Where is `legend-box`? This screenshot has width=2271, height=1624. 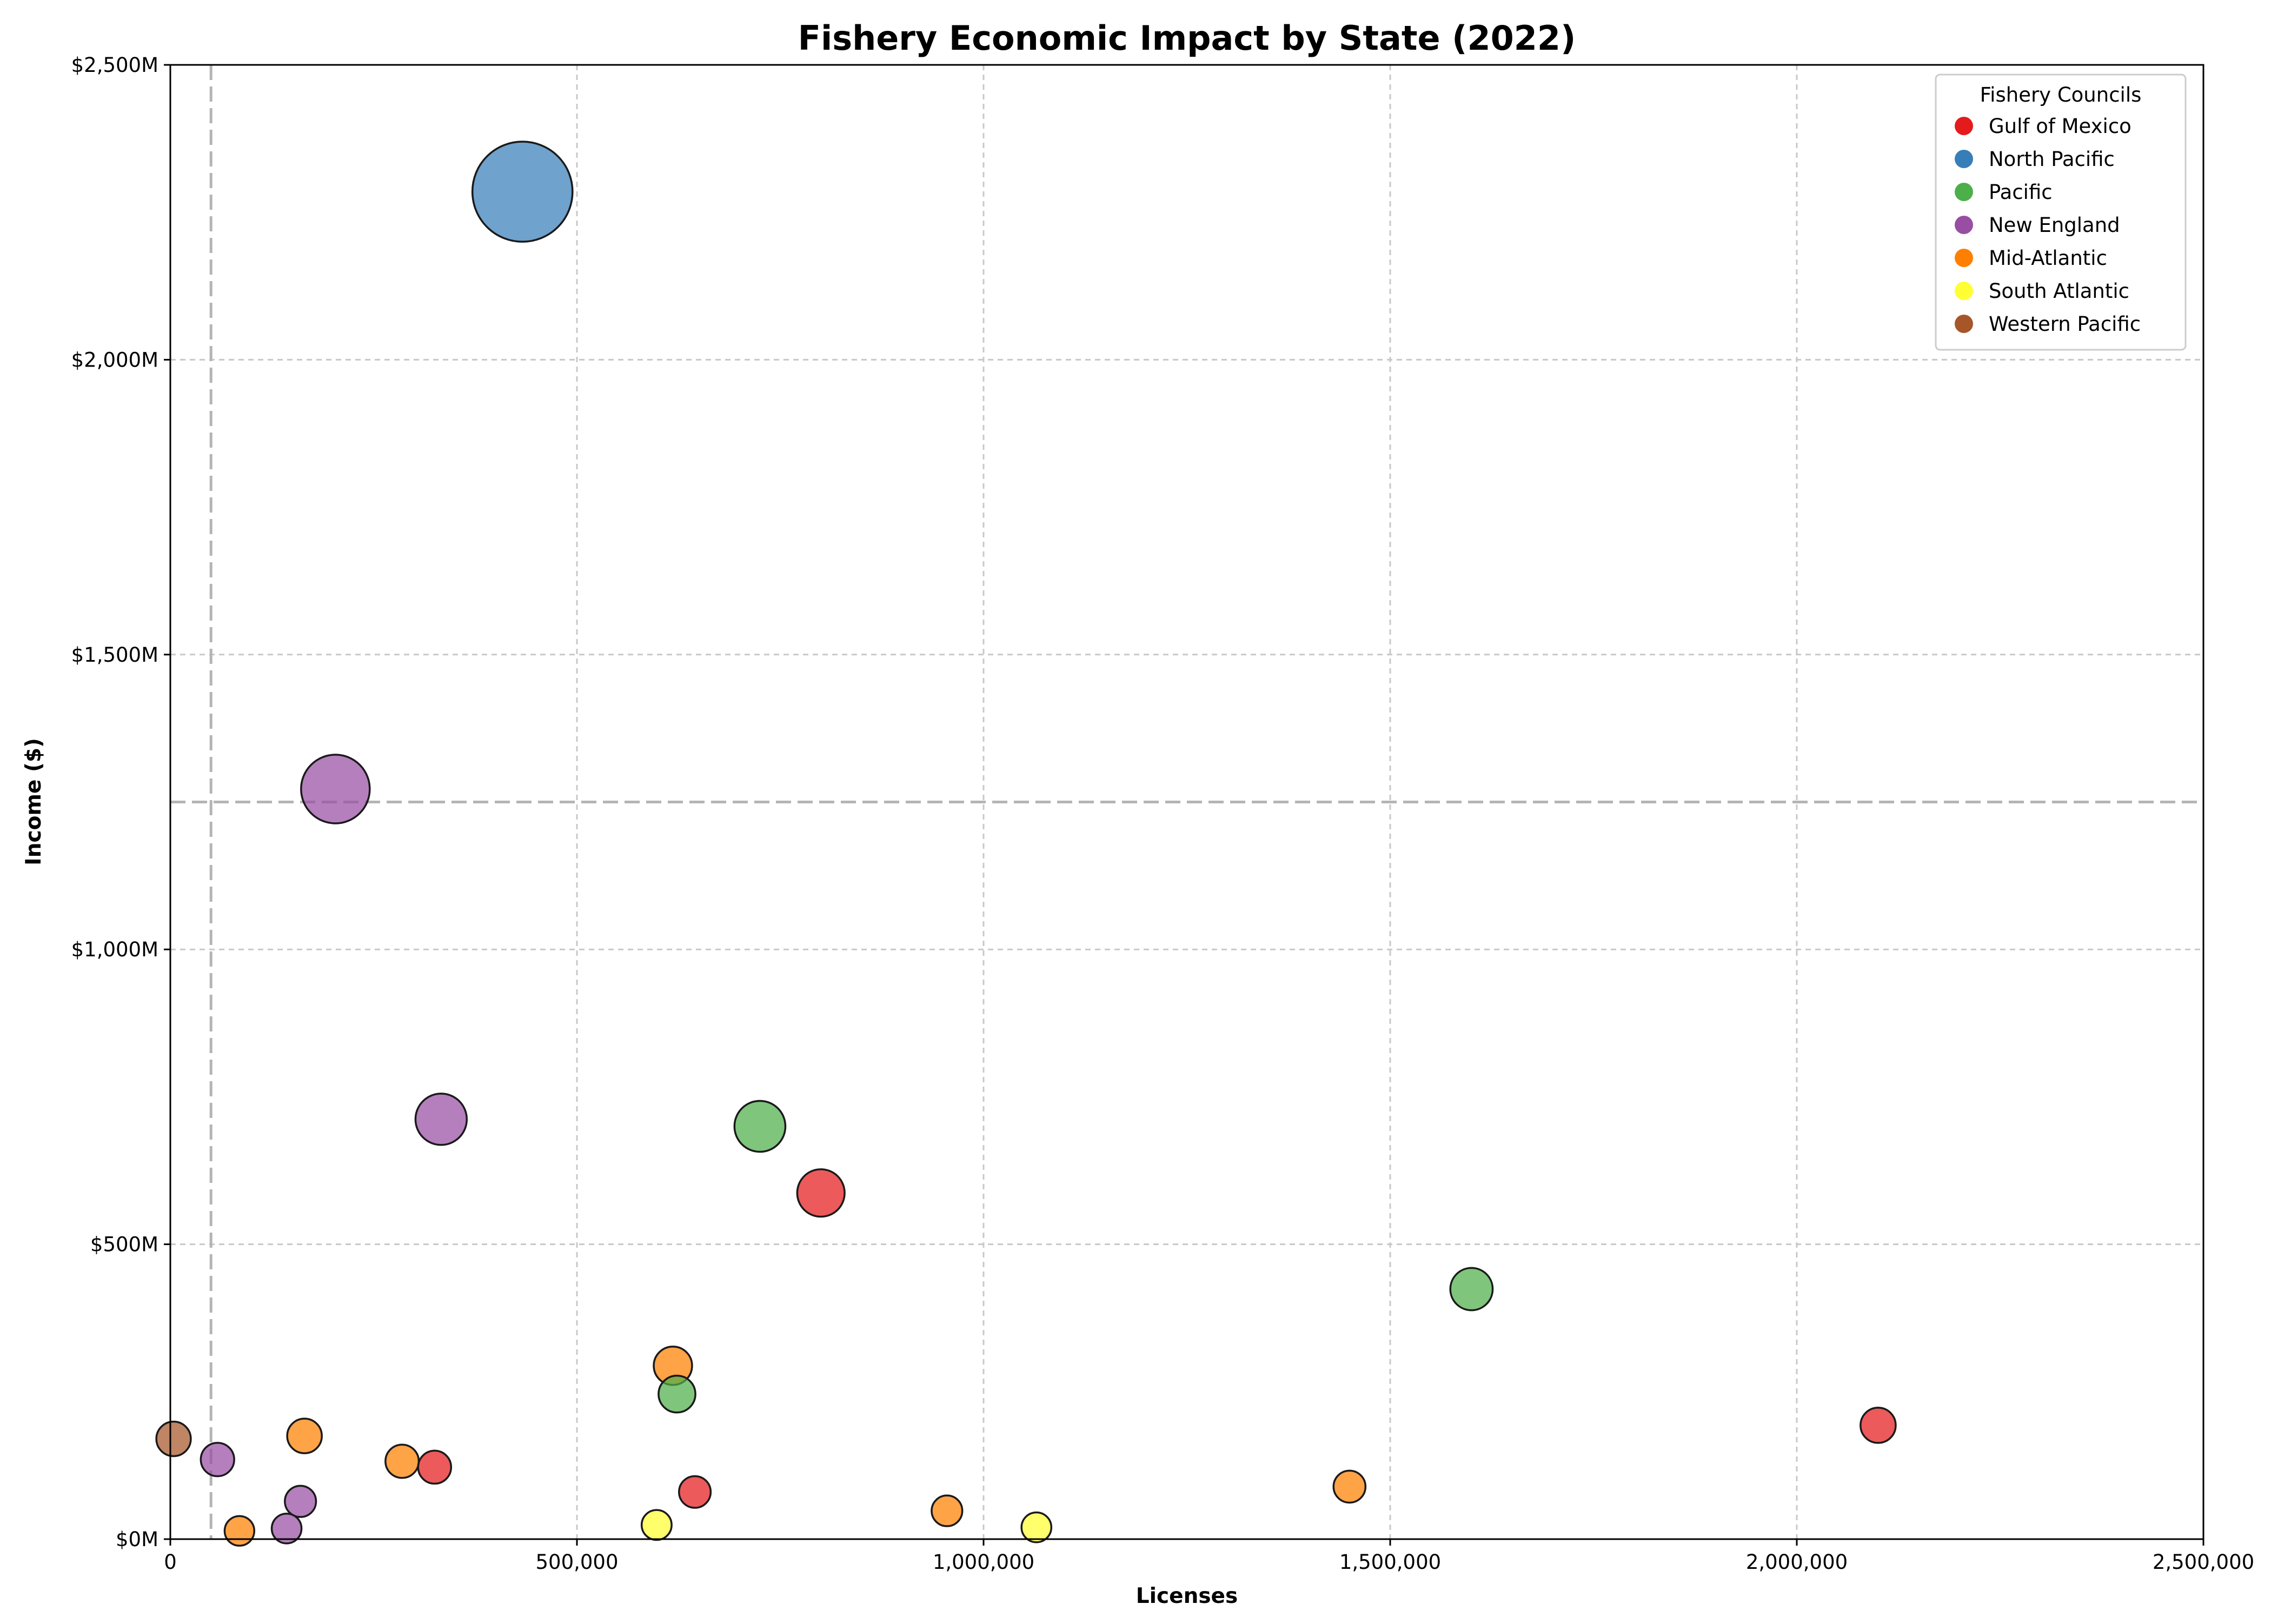 legend-box is located at coordinates (2061, 212).